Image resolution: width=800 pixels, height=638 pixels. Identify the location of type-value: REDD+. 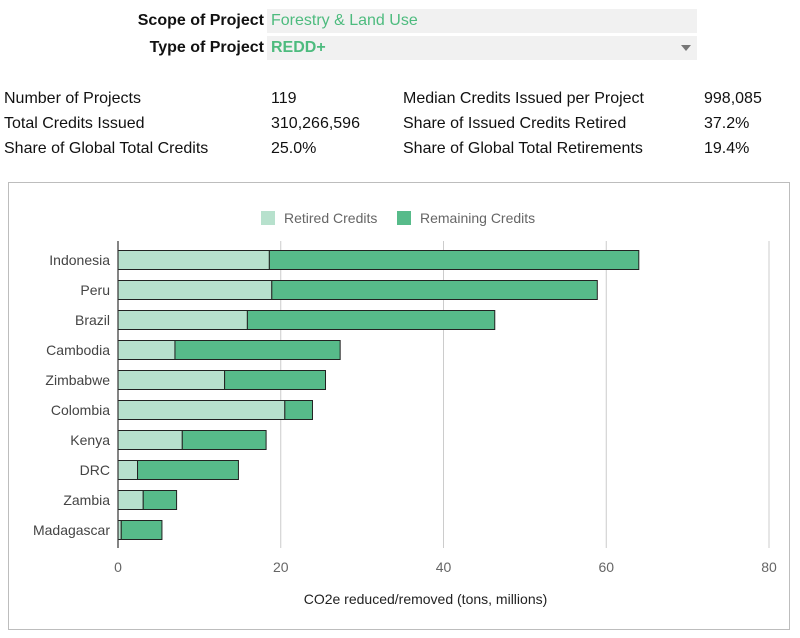
(298, 47).